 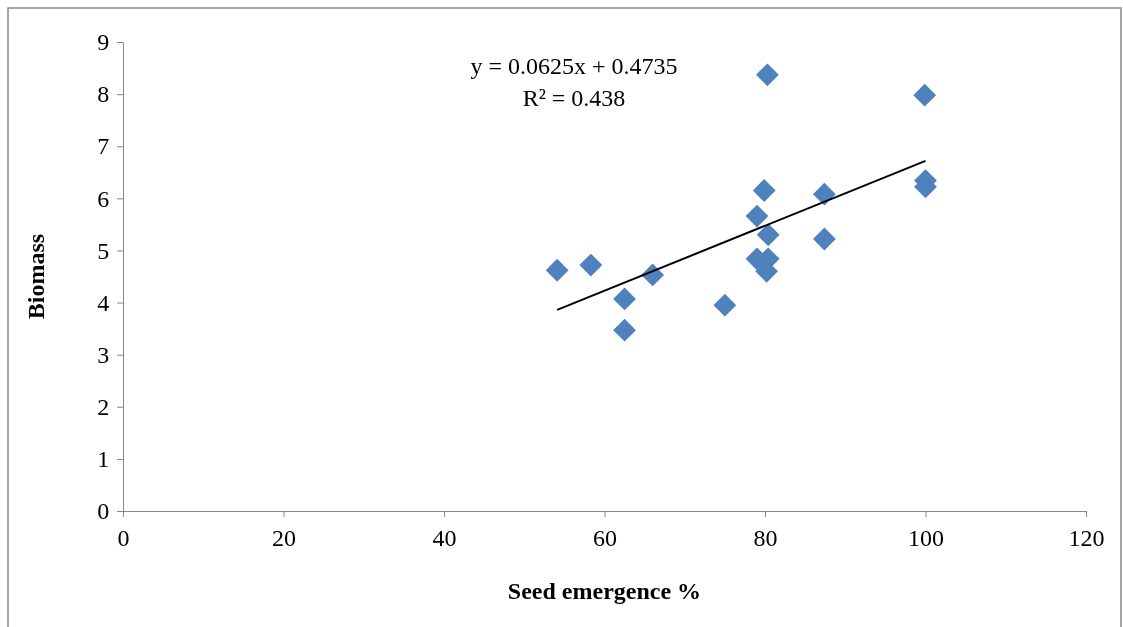 I want to click on y-axis-title: Biomass, so click(x=36, y=276).